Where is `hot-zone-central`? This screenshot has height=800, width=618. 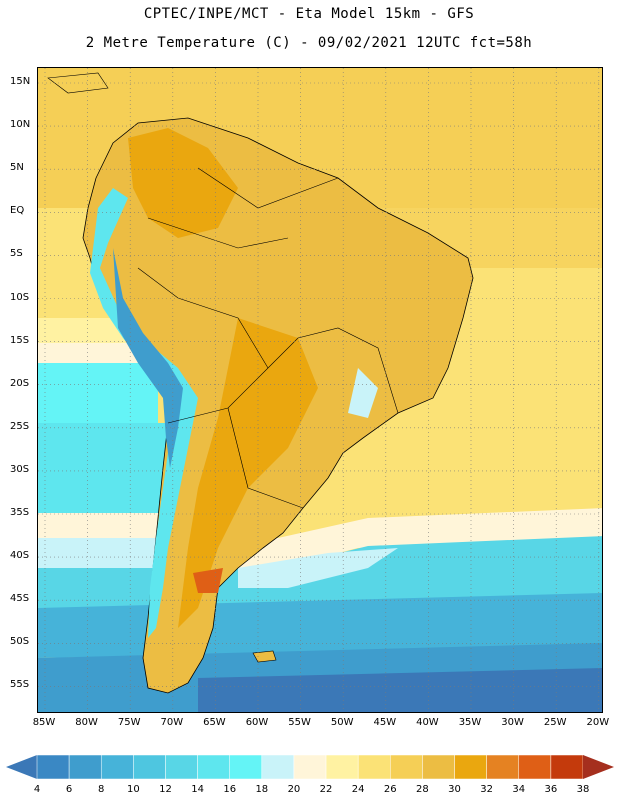 hot-zone-central is located at coordinates (248, 473).